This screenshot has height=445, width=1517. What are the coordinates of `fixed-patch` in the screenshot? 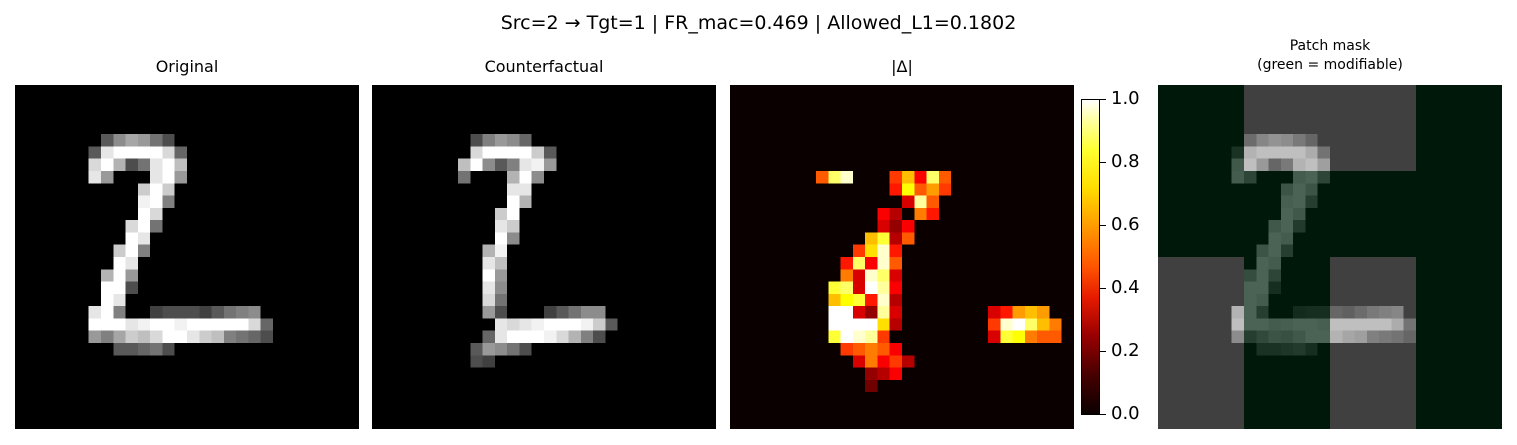 It's located at (1373, 386).